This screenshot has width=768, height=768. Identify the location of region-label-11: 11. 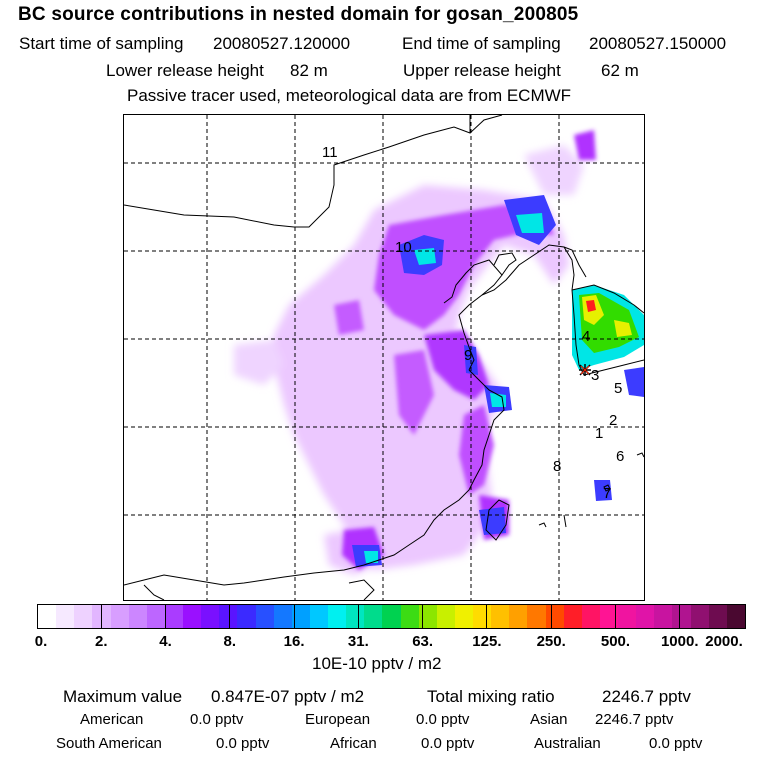
(330, 152).